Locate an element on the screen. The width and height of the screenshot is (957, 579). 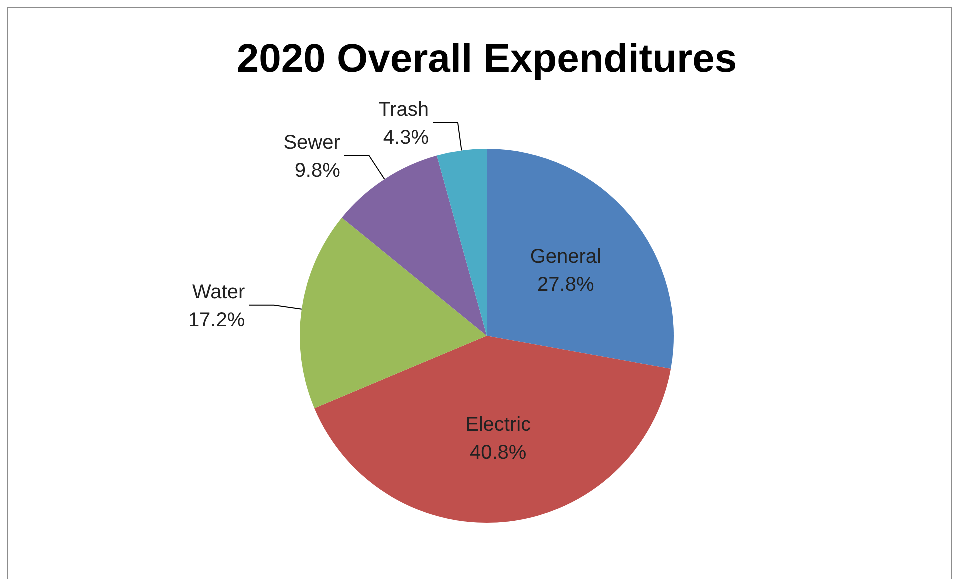
slice-label: Trash is located at coordinates (404, 109).